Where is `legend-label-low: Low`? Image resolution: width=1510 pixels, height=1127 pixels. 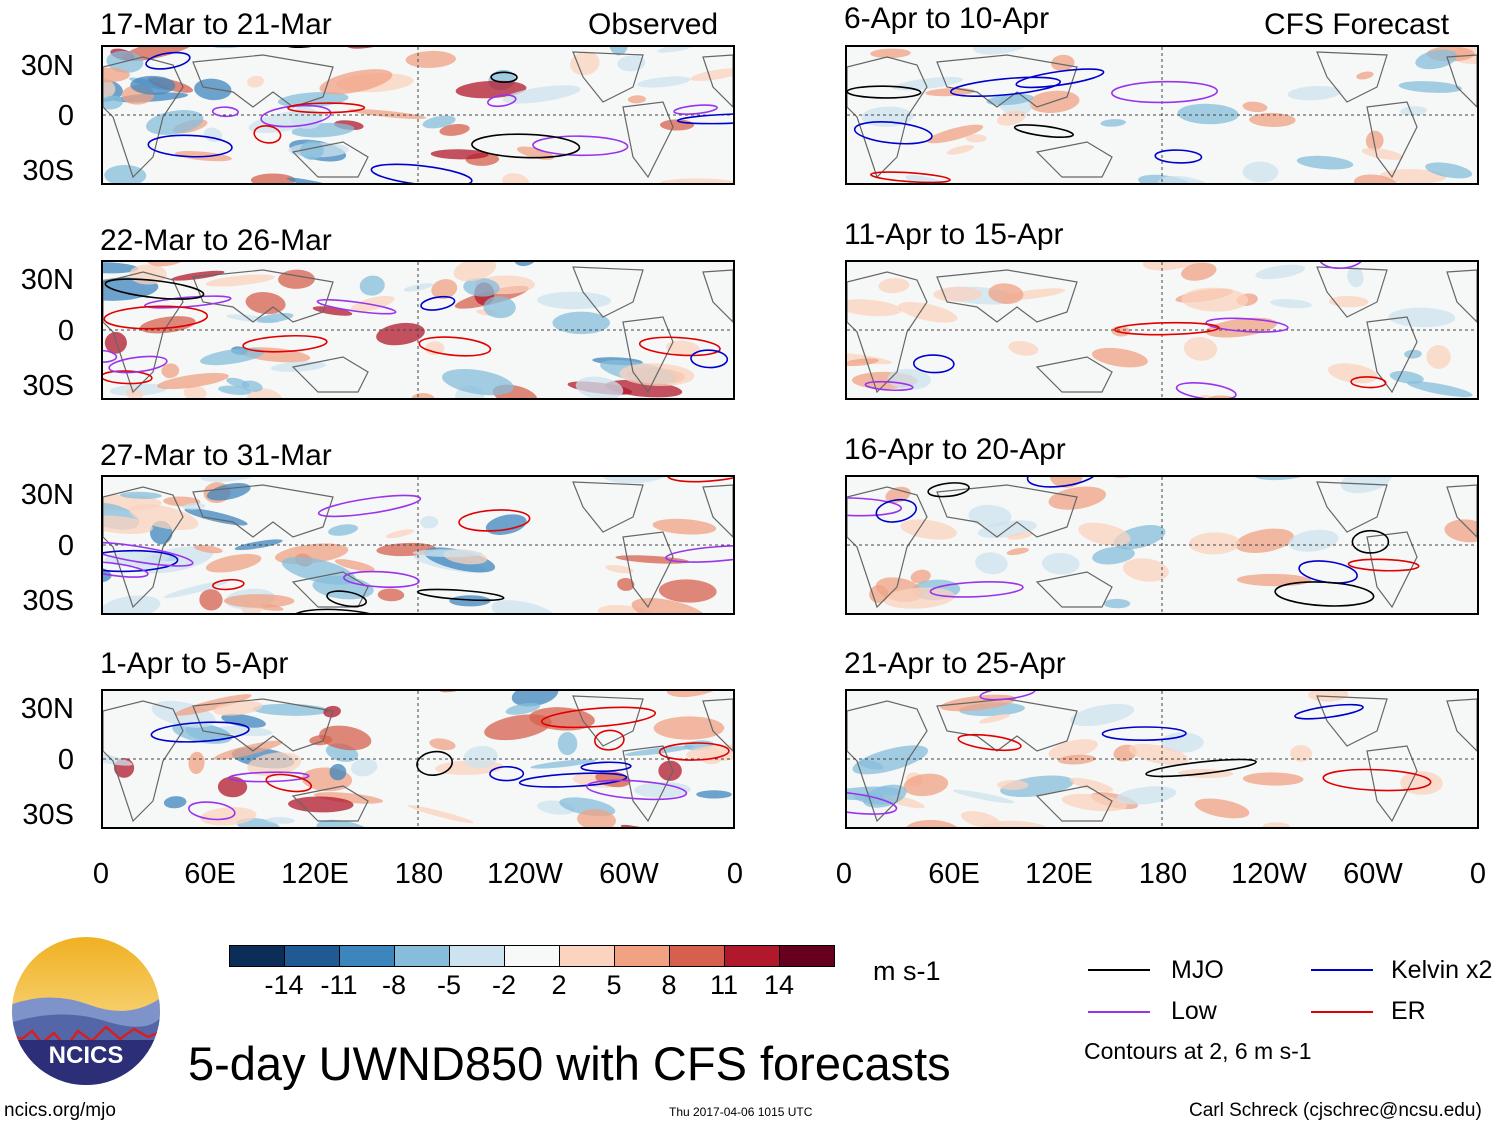 legend-label-low: Low is located at coordinates (1194, 1011).